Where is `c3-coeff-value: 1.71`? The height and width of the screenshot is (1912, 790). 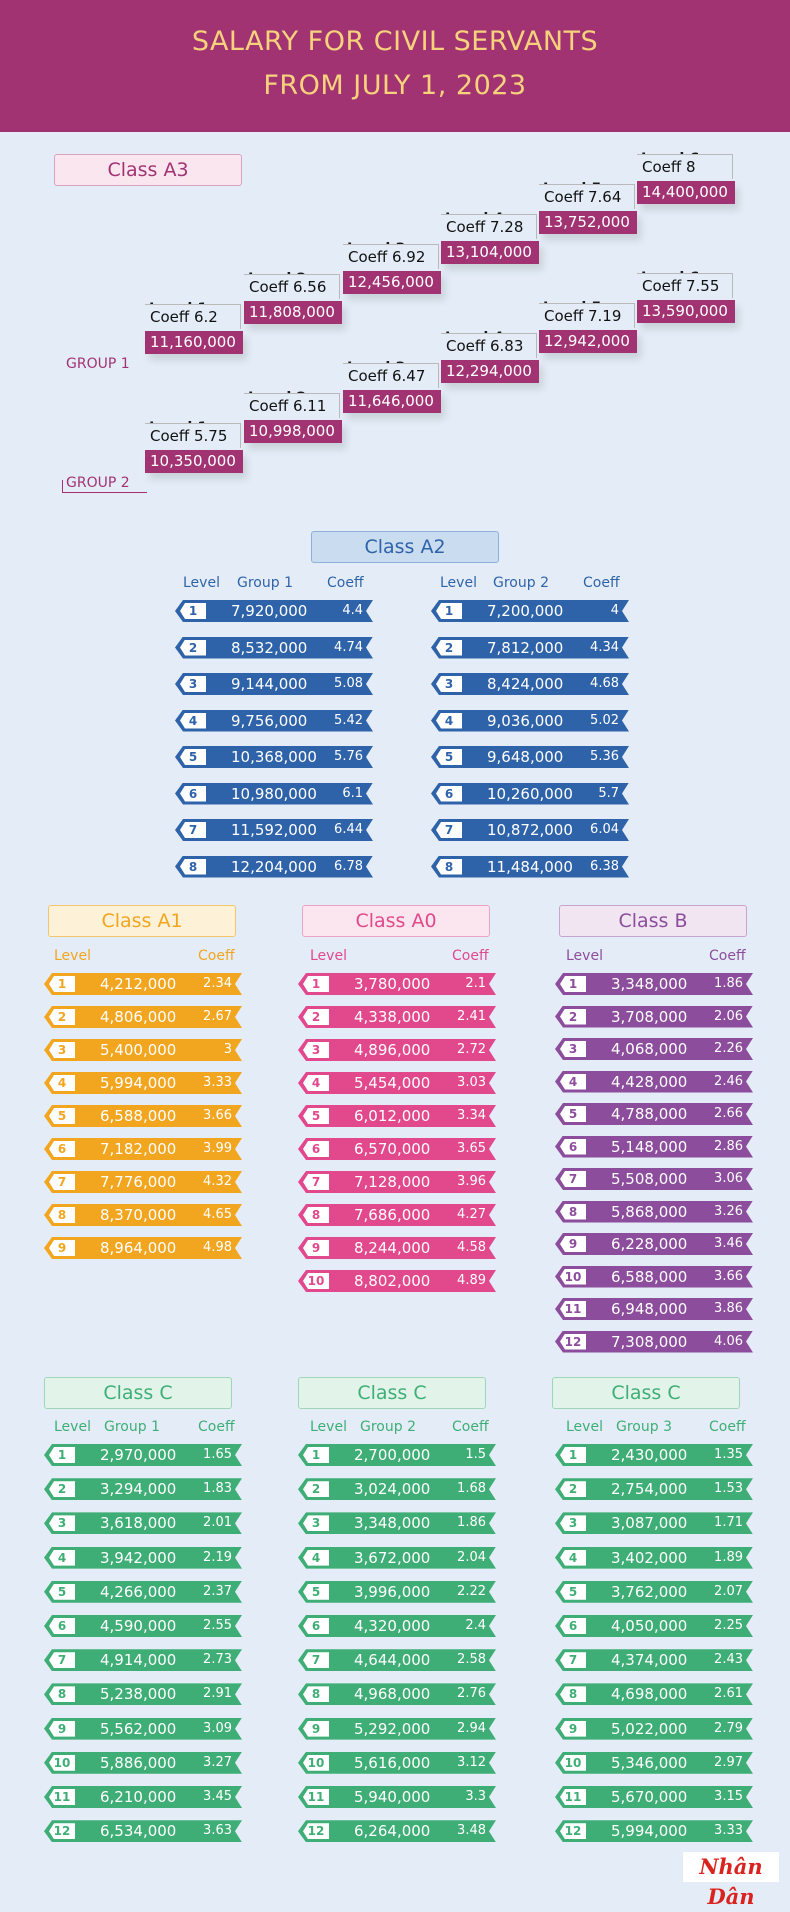
c3-coeff-value: 1.71 is located at coordinates (728, 1523).